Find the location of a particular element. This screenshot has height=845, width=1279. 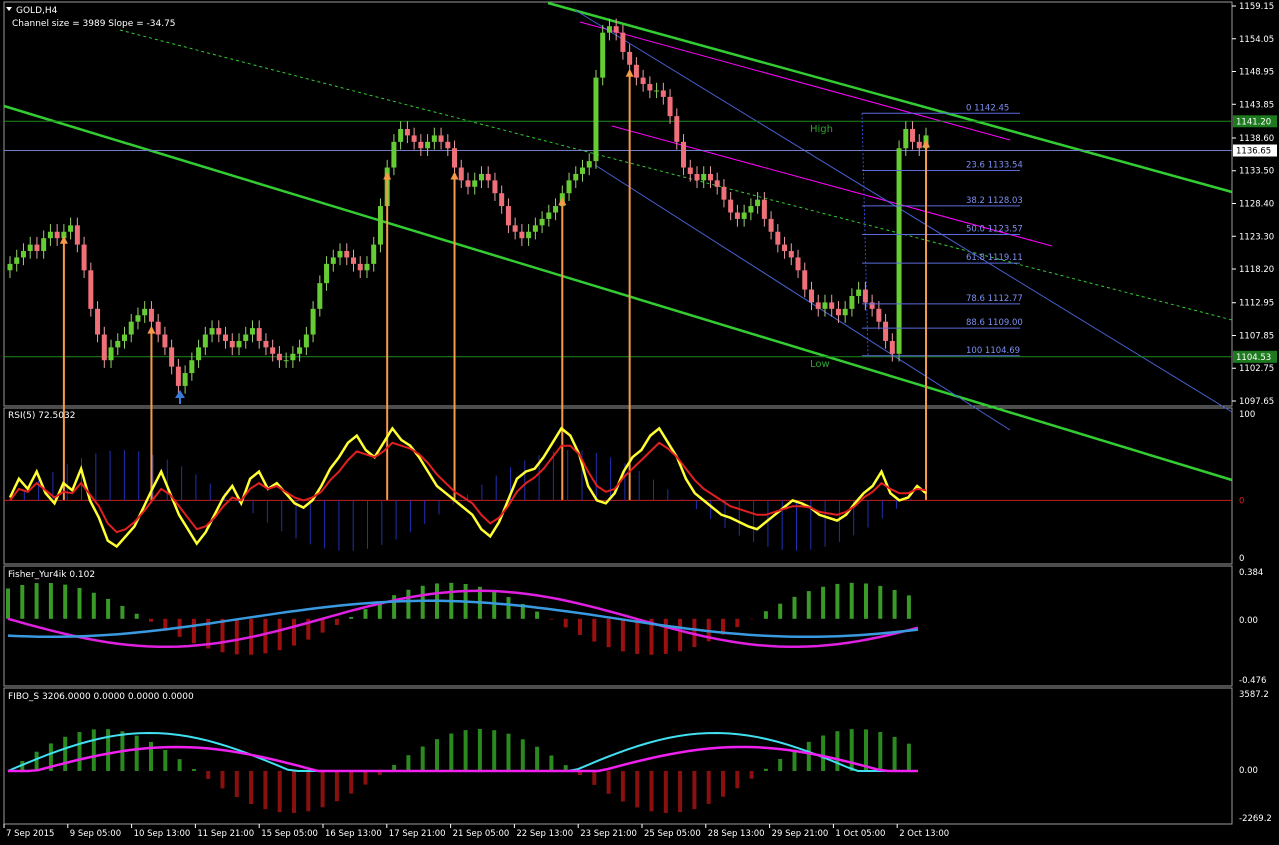

time-tick-label: 11 Sep 21:00 is located at coordinates (225, 834).